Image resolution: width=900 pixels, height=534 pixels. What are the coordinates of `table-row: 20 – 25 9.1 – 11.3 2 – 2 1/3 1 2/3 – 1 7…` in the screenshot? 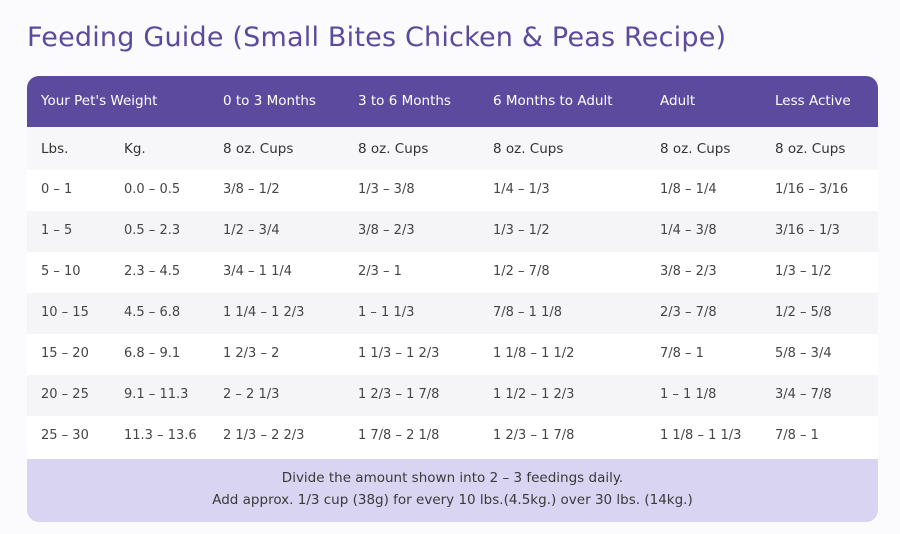 It's located at (452, 395).